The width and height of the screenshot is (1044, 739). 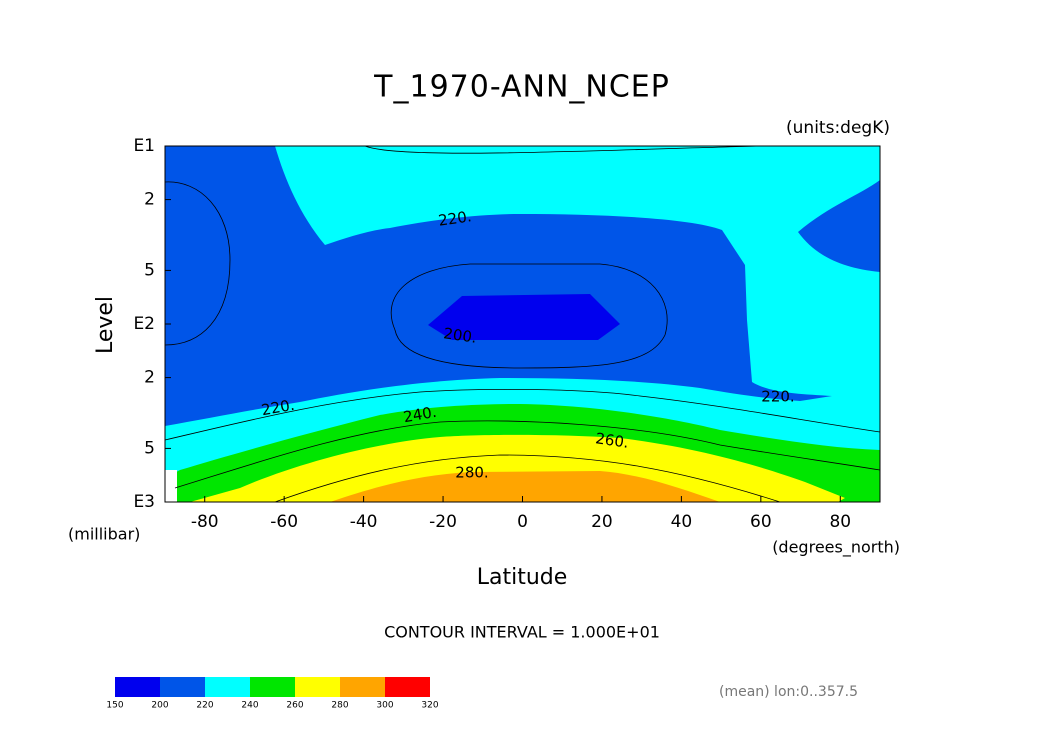 I want to click on colorbar-label: 240, so click(x=249, y=706).